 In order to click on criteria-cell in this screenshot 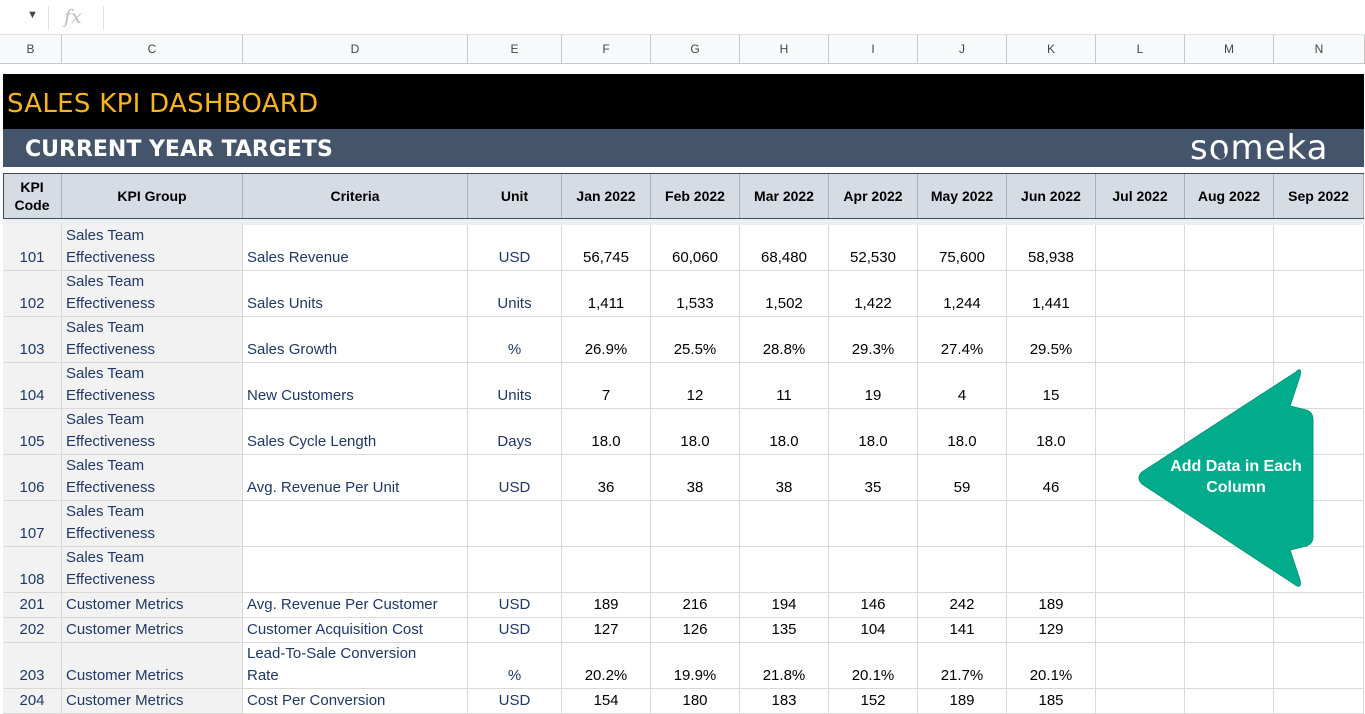, I will do `click(355, 524)`.